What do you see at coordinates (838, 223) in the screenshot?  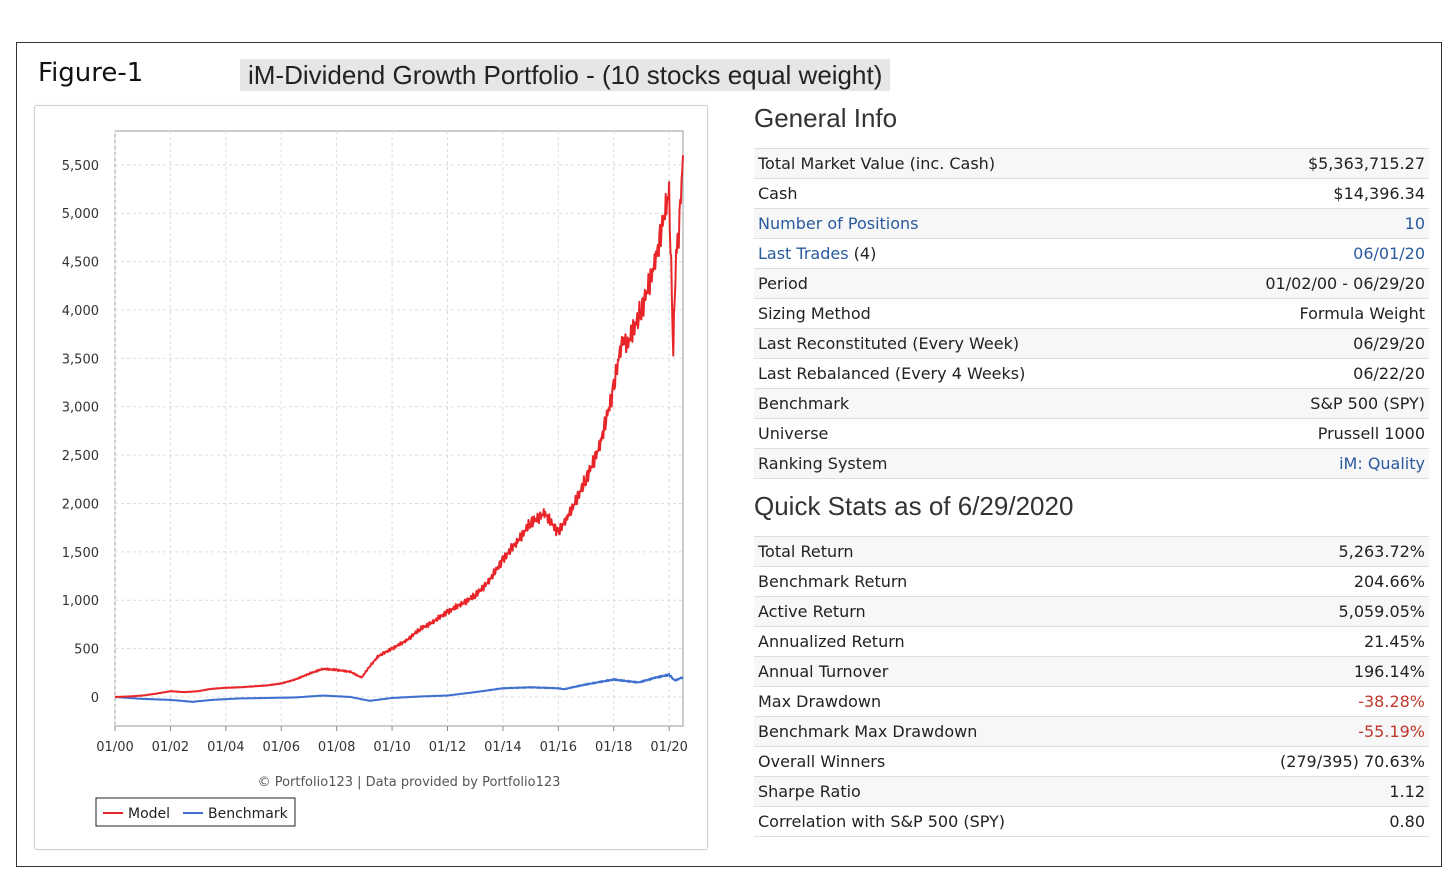 I see `number-of-positions-link: Number of Positions` at bounding box center [838, 223].